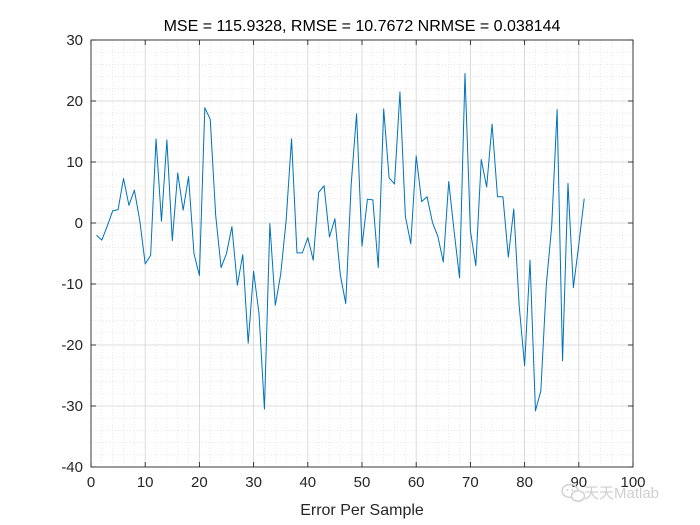 The image size is (700, 525). I want to click on x-tick-label: 50, so click(362, 482).